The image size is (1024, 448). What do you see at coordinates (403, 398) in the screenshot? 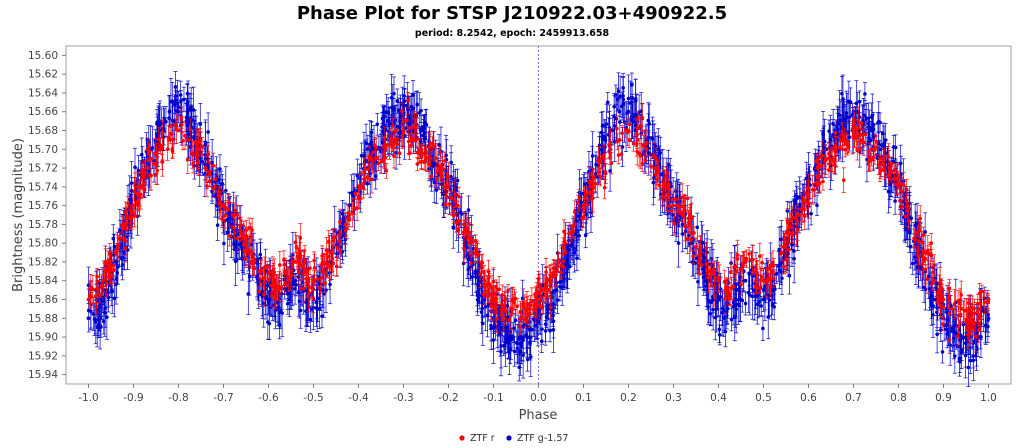
I see `x-tick-label: -0.3` at bounding box center [403, 398].